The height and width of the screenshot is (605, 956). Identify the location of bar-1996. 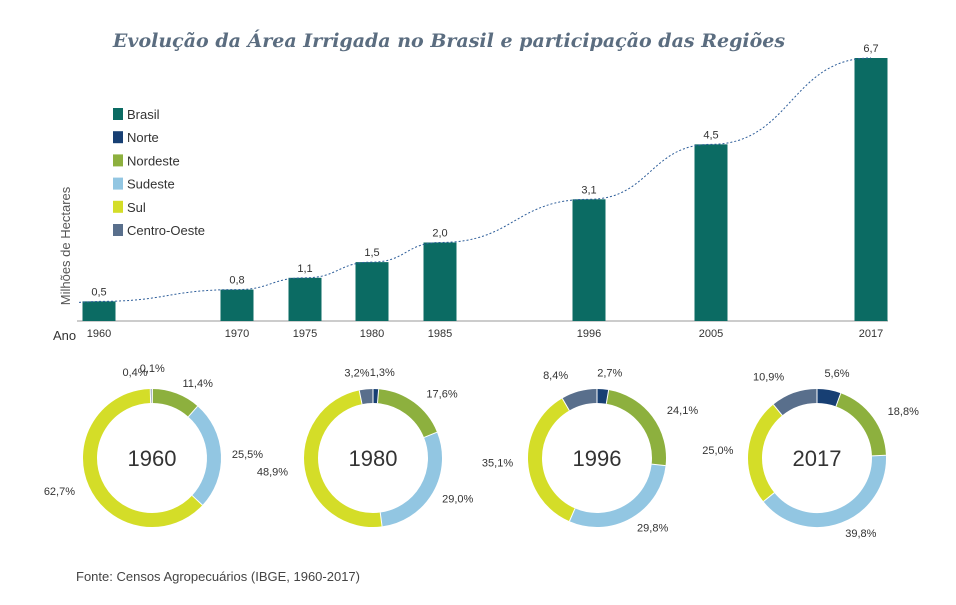
(589, 260).